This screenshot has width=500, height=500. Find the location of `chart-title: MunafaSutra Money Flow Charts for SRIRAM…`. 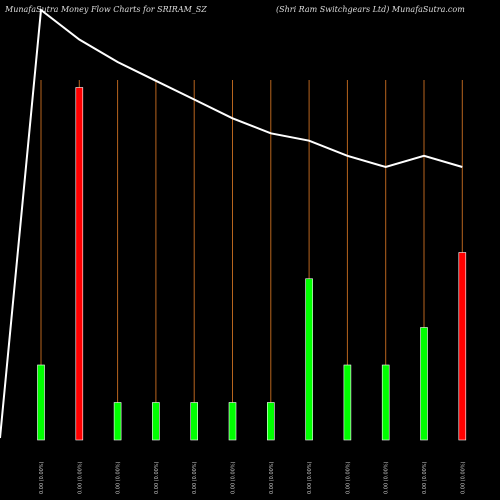

chart-title: MunafaSutra Money Flow Charts for SRIRAM… is located at coordinates (106, 9).